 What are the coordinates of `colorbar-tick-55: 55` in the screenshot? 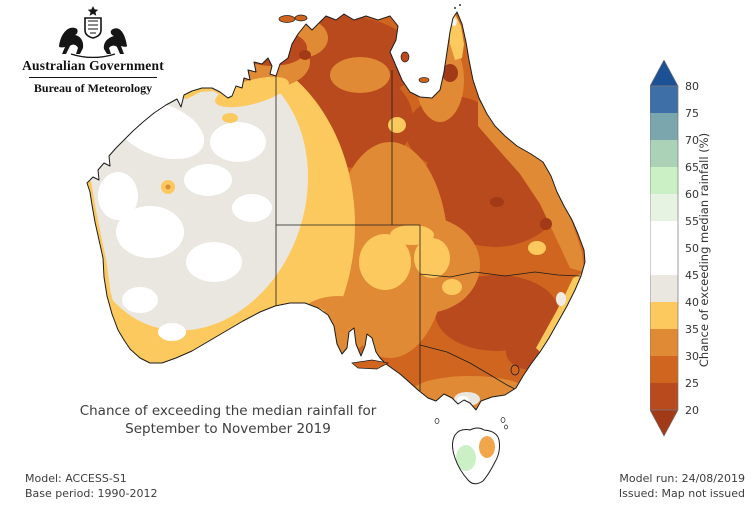 It's located at (692, 221).